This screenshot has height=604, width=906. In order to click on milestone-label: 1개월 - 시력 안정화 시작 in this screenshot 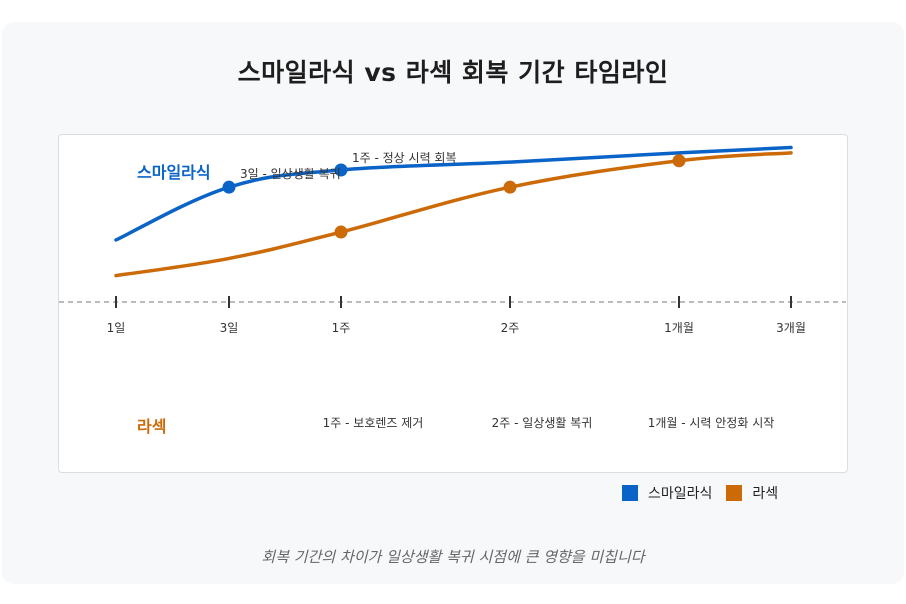, I will do `click(711, 423)`.